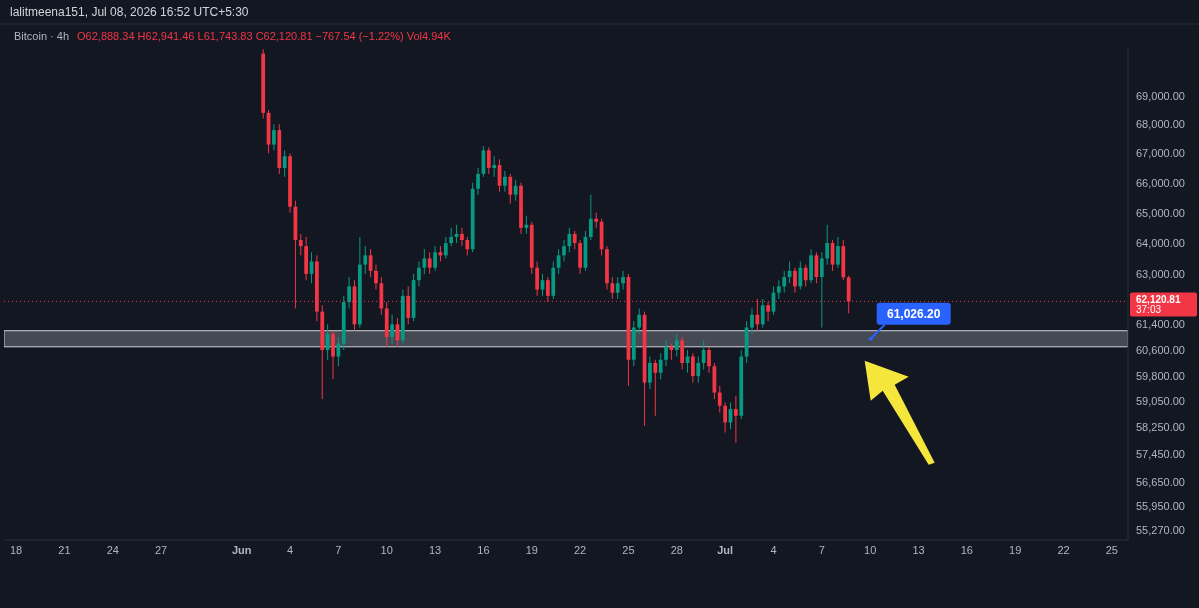 Image resolution: width=1199 pixels, height=608 pixels. Describe the element at coordinates (1160, 454) in the screenshot. I see `y-tick-label: 57,450.00` at that location.